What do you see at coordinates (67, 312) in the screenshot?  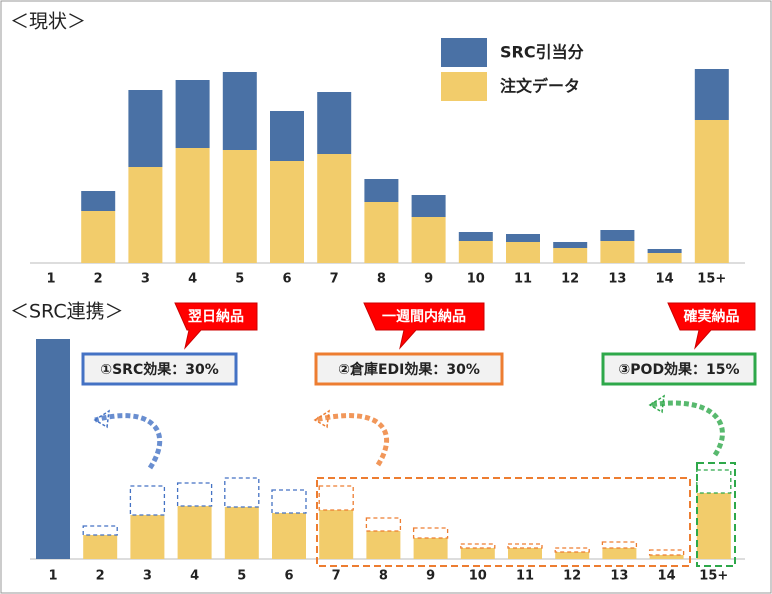 I see `bottom-title: ＜SRC連携＞` at bounding box center [67, 312].